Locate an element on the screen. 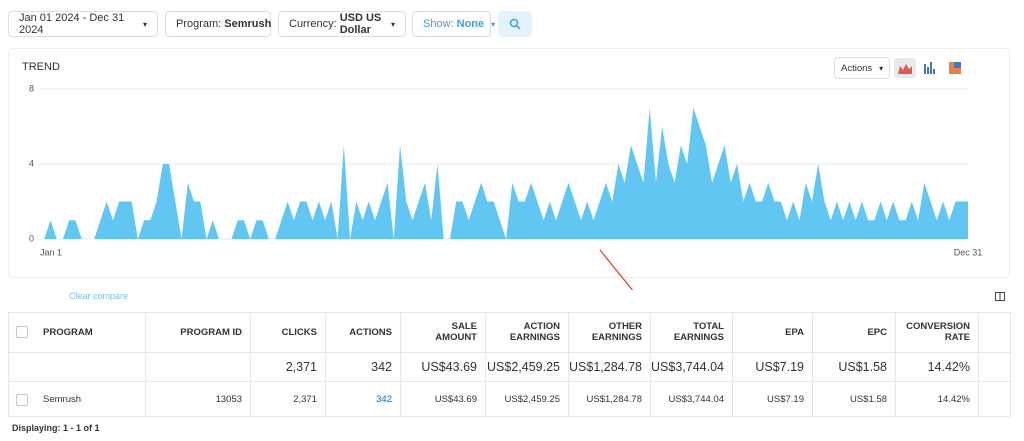 This screenshot has height=441, width=1024. table-cell: 13053 is located at coordinates (228, 399).